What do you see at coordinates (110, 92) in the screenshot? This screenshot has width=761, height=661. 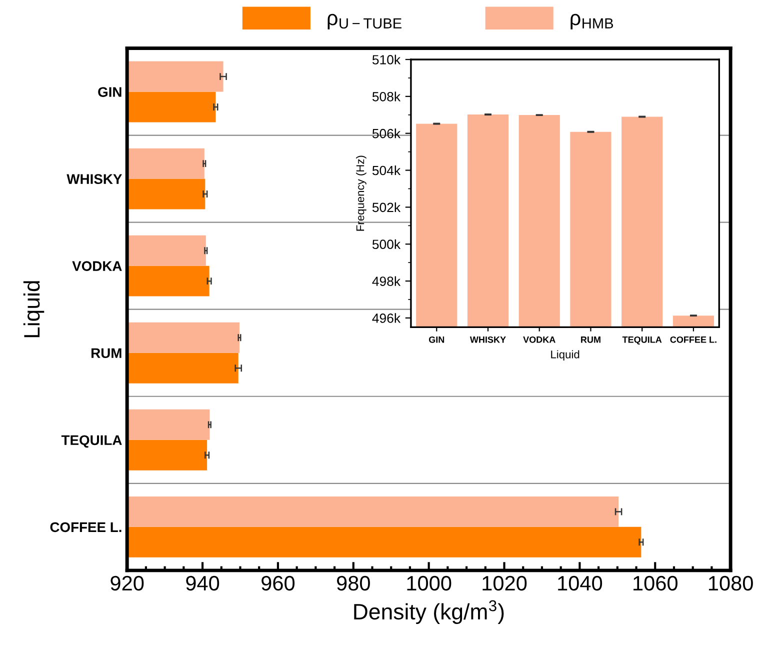 I see `y-tick-label: GIN` at bounding box center [110, 92].